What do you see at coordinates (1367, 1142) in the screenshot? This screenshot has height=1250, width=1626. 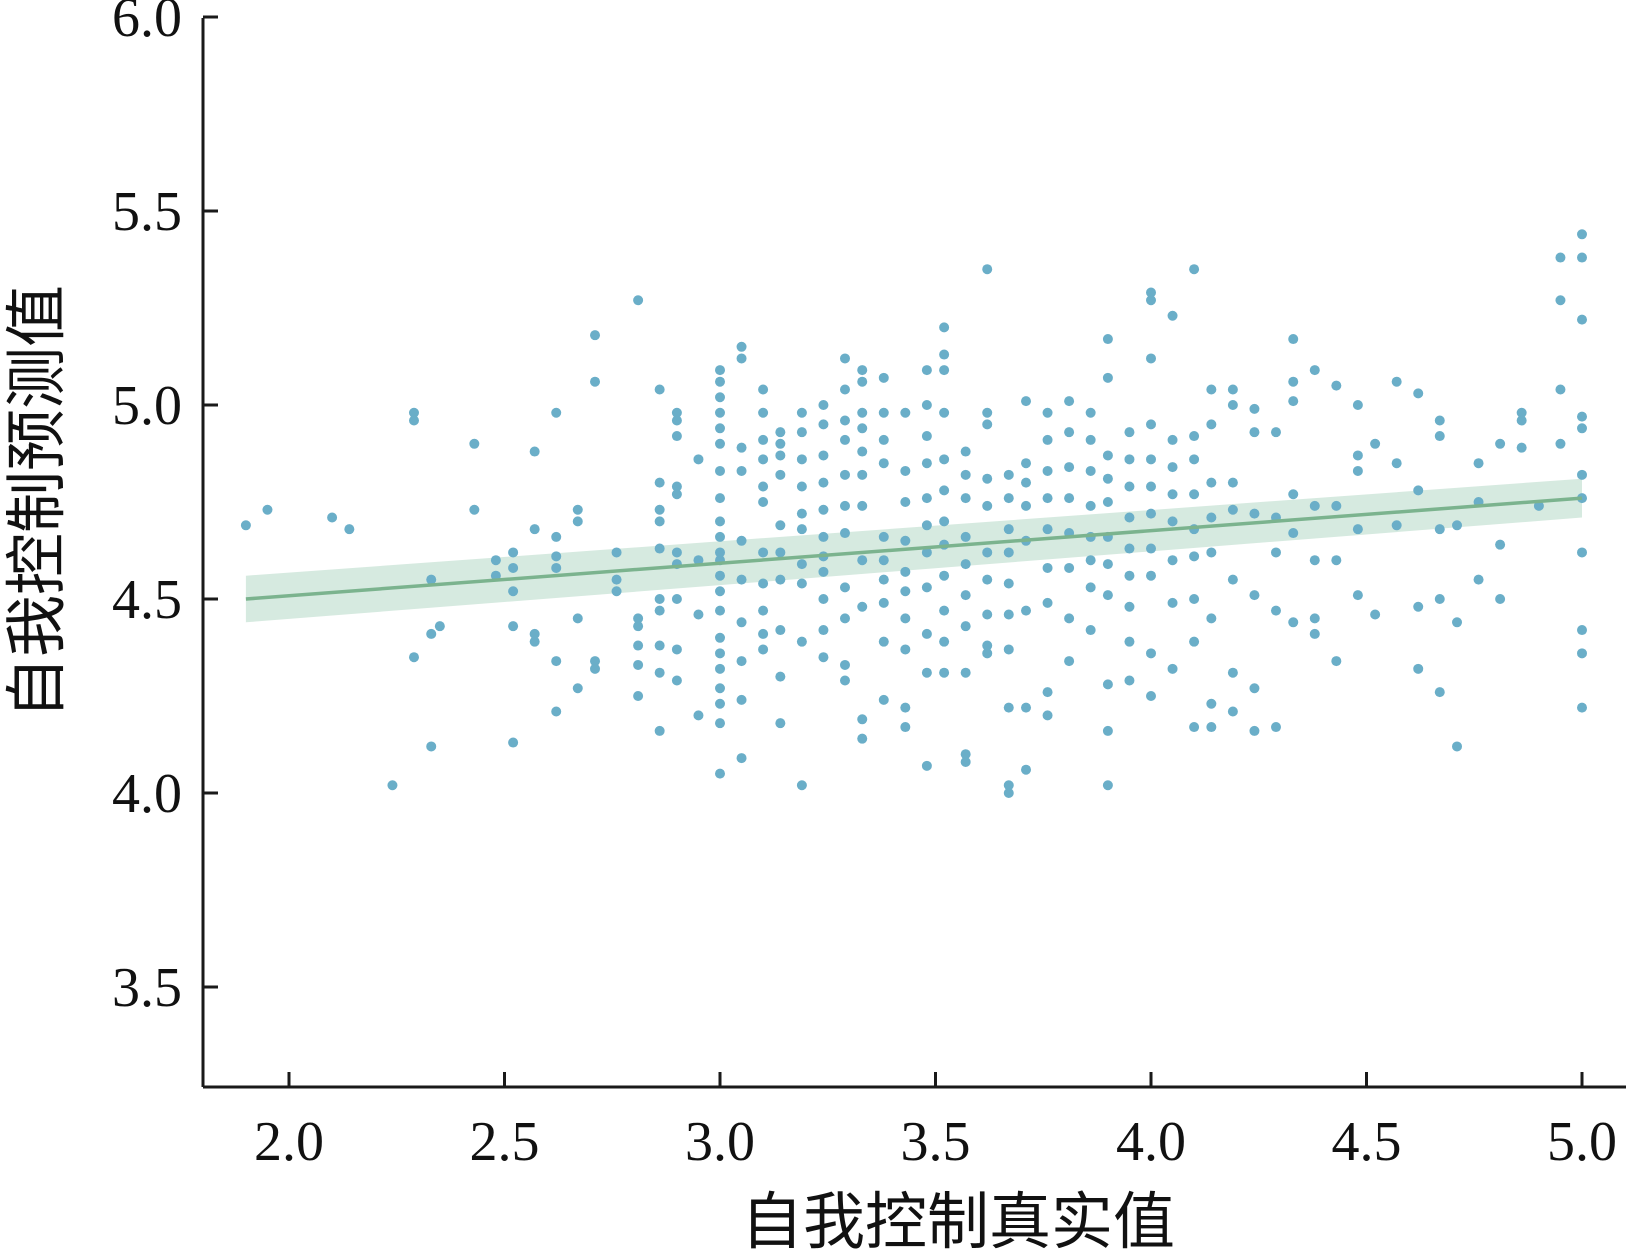 I see `x-tick-label: 4.5` at bounding box center [1367, 1142].